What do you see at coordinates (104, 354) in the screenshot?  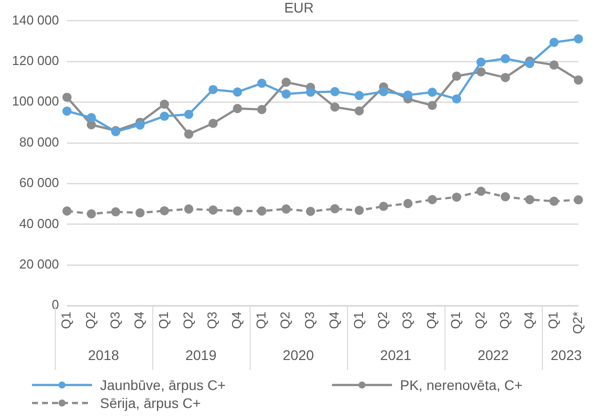 I see `text: 2018` at bounding box center [104, 354].